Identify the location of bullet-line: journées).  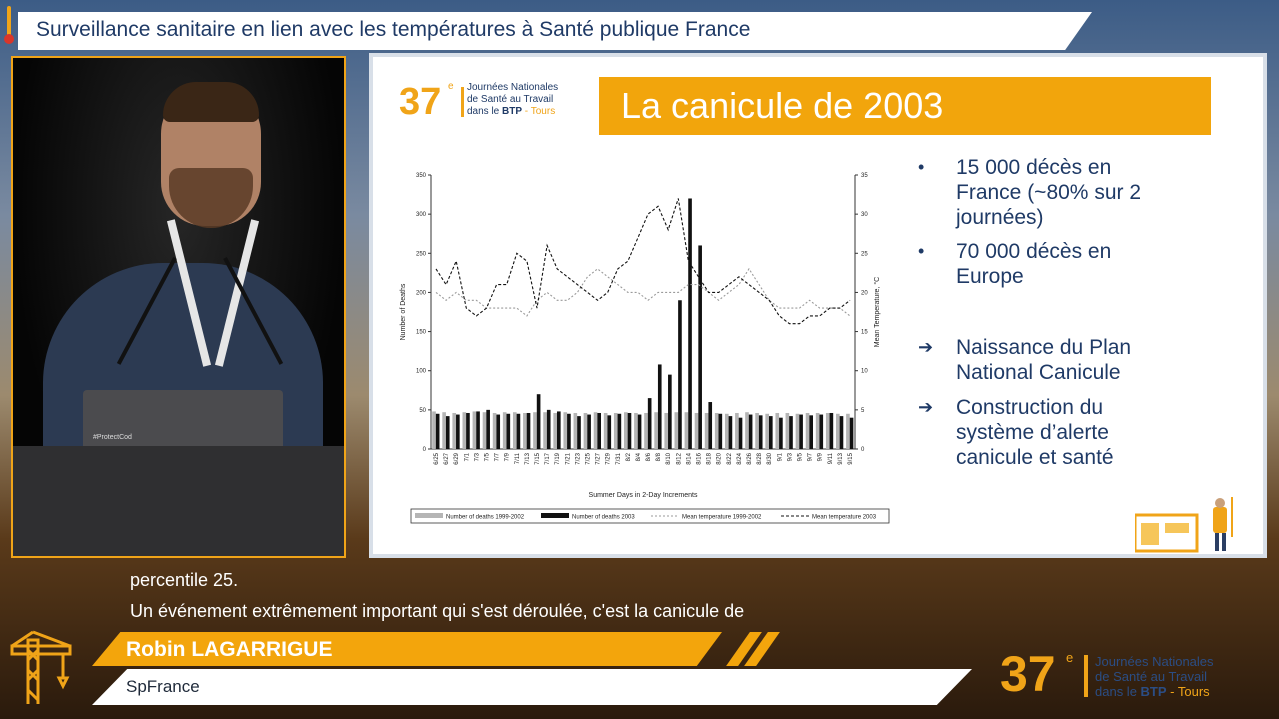
(1000, 217).